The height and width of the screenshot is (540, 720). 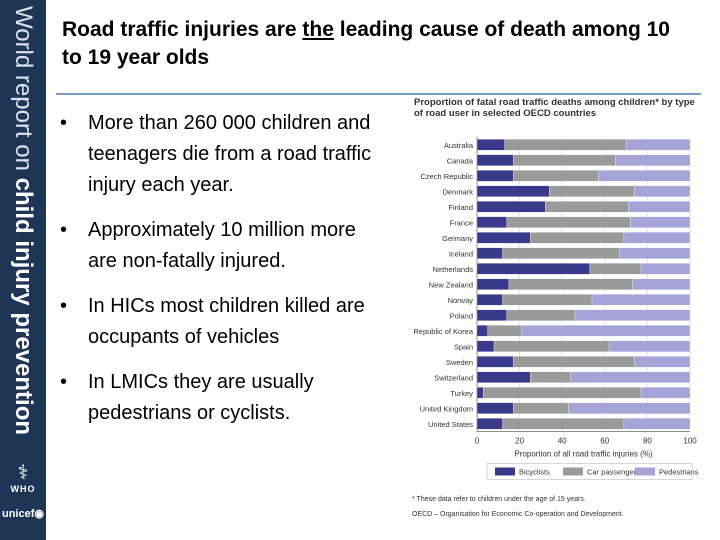 I want to click on category-label: Denmark, so click(x=458, y=191).